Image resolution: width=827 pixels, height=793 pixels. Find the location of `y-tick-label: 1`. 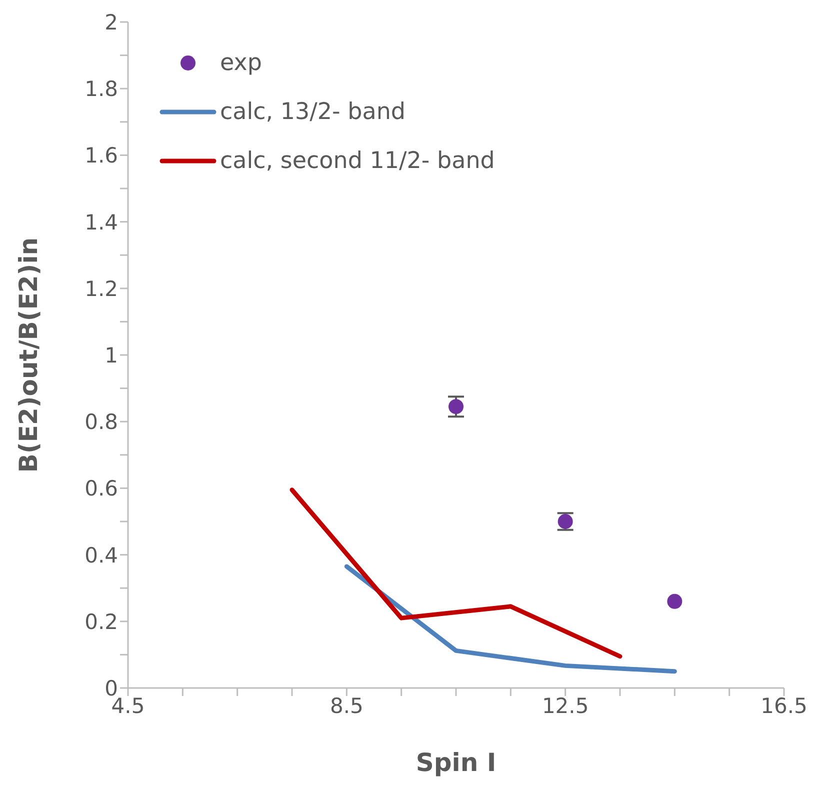

y-tick-label: 1 is located at coordinates (111, 355).